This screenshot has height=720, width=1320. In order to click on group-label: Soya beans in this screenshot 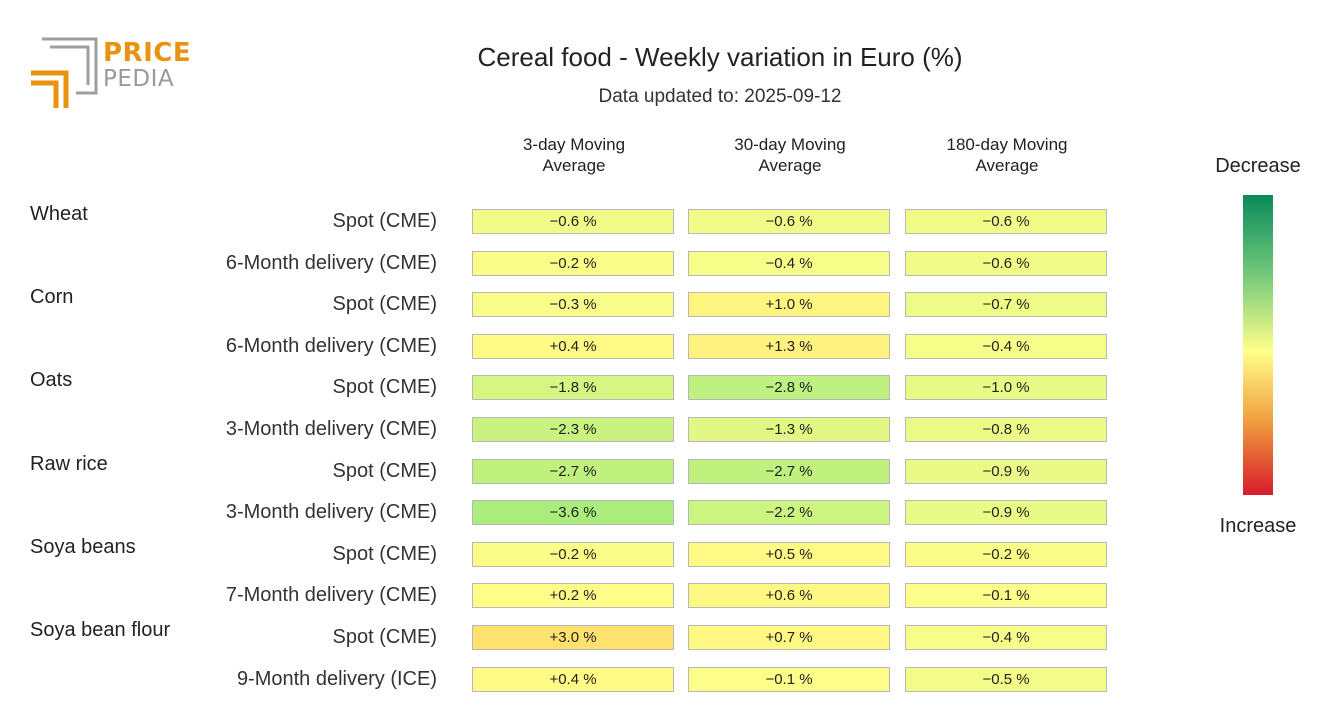, I will do `click(83, 546)`.